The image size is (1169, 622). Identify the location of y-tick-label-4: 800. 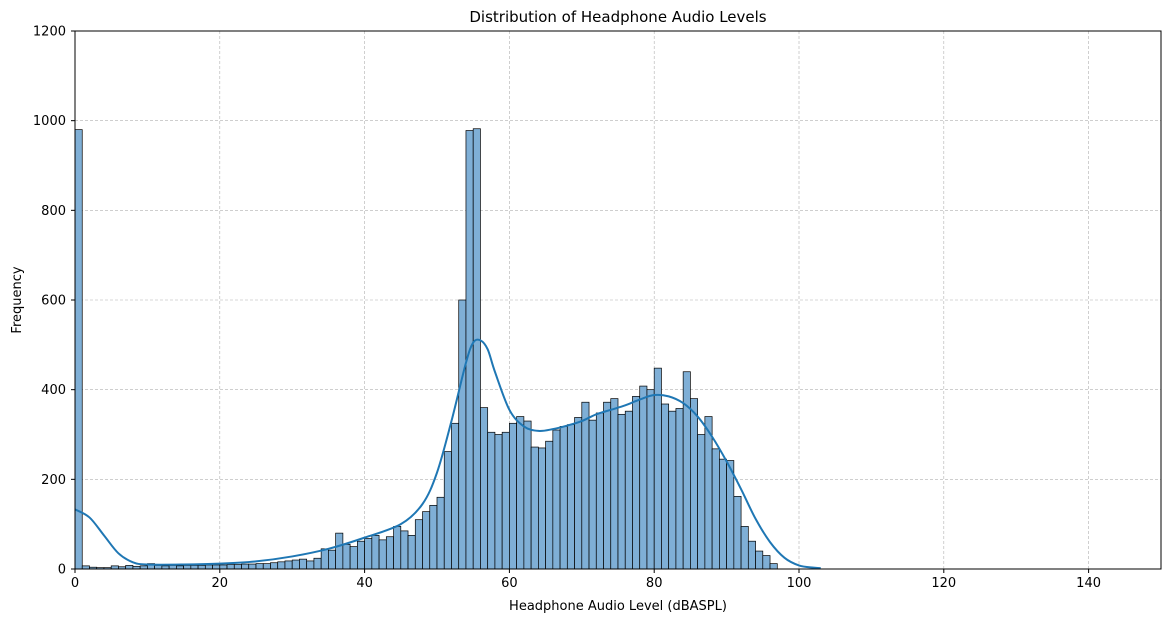
(53, 211).